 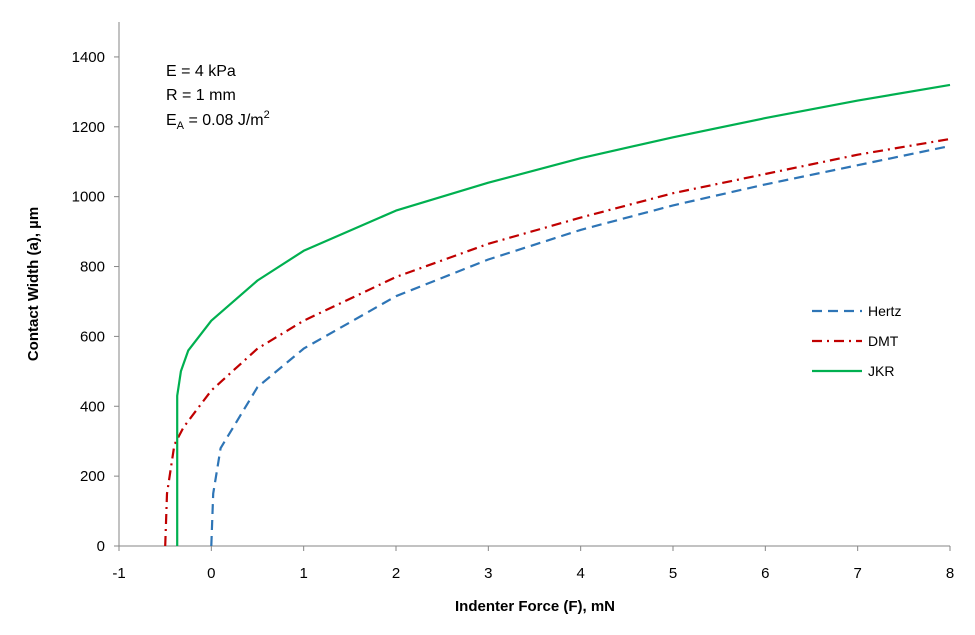 What do you see at coordinates (33, 218) in the screenshot?
I see `y-axis-title-unit: µm` at bounding box center [33, 218].